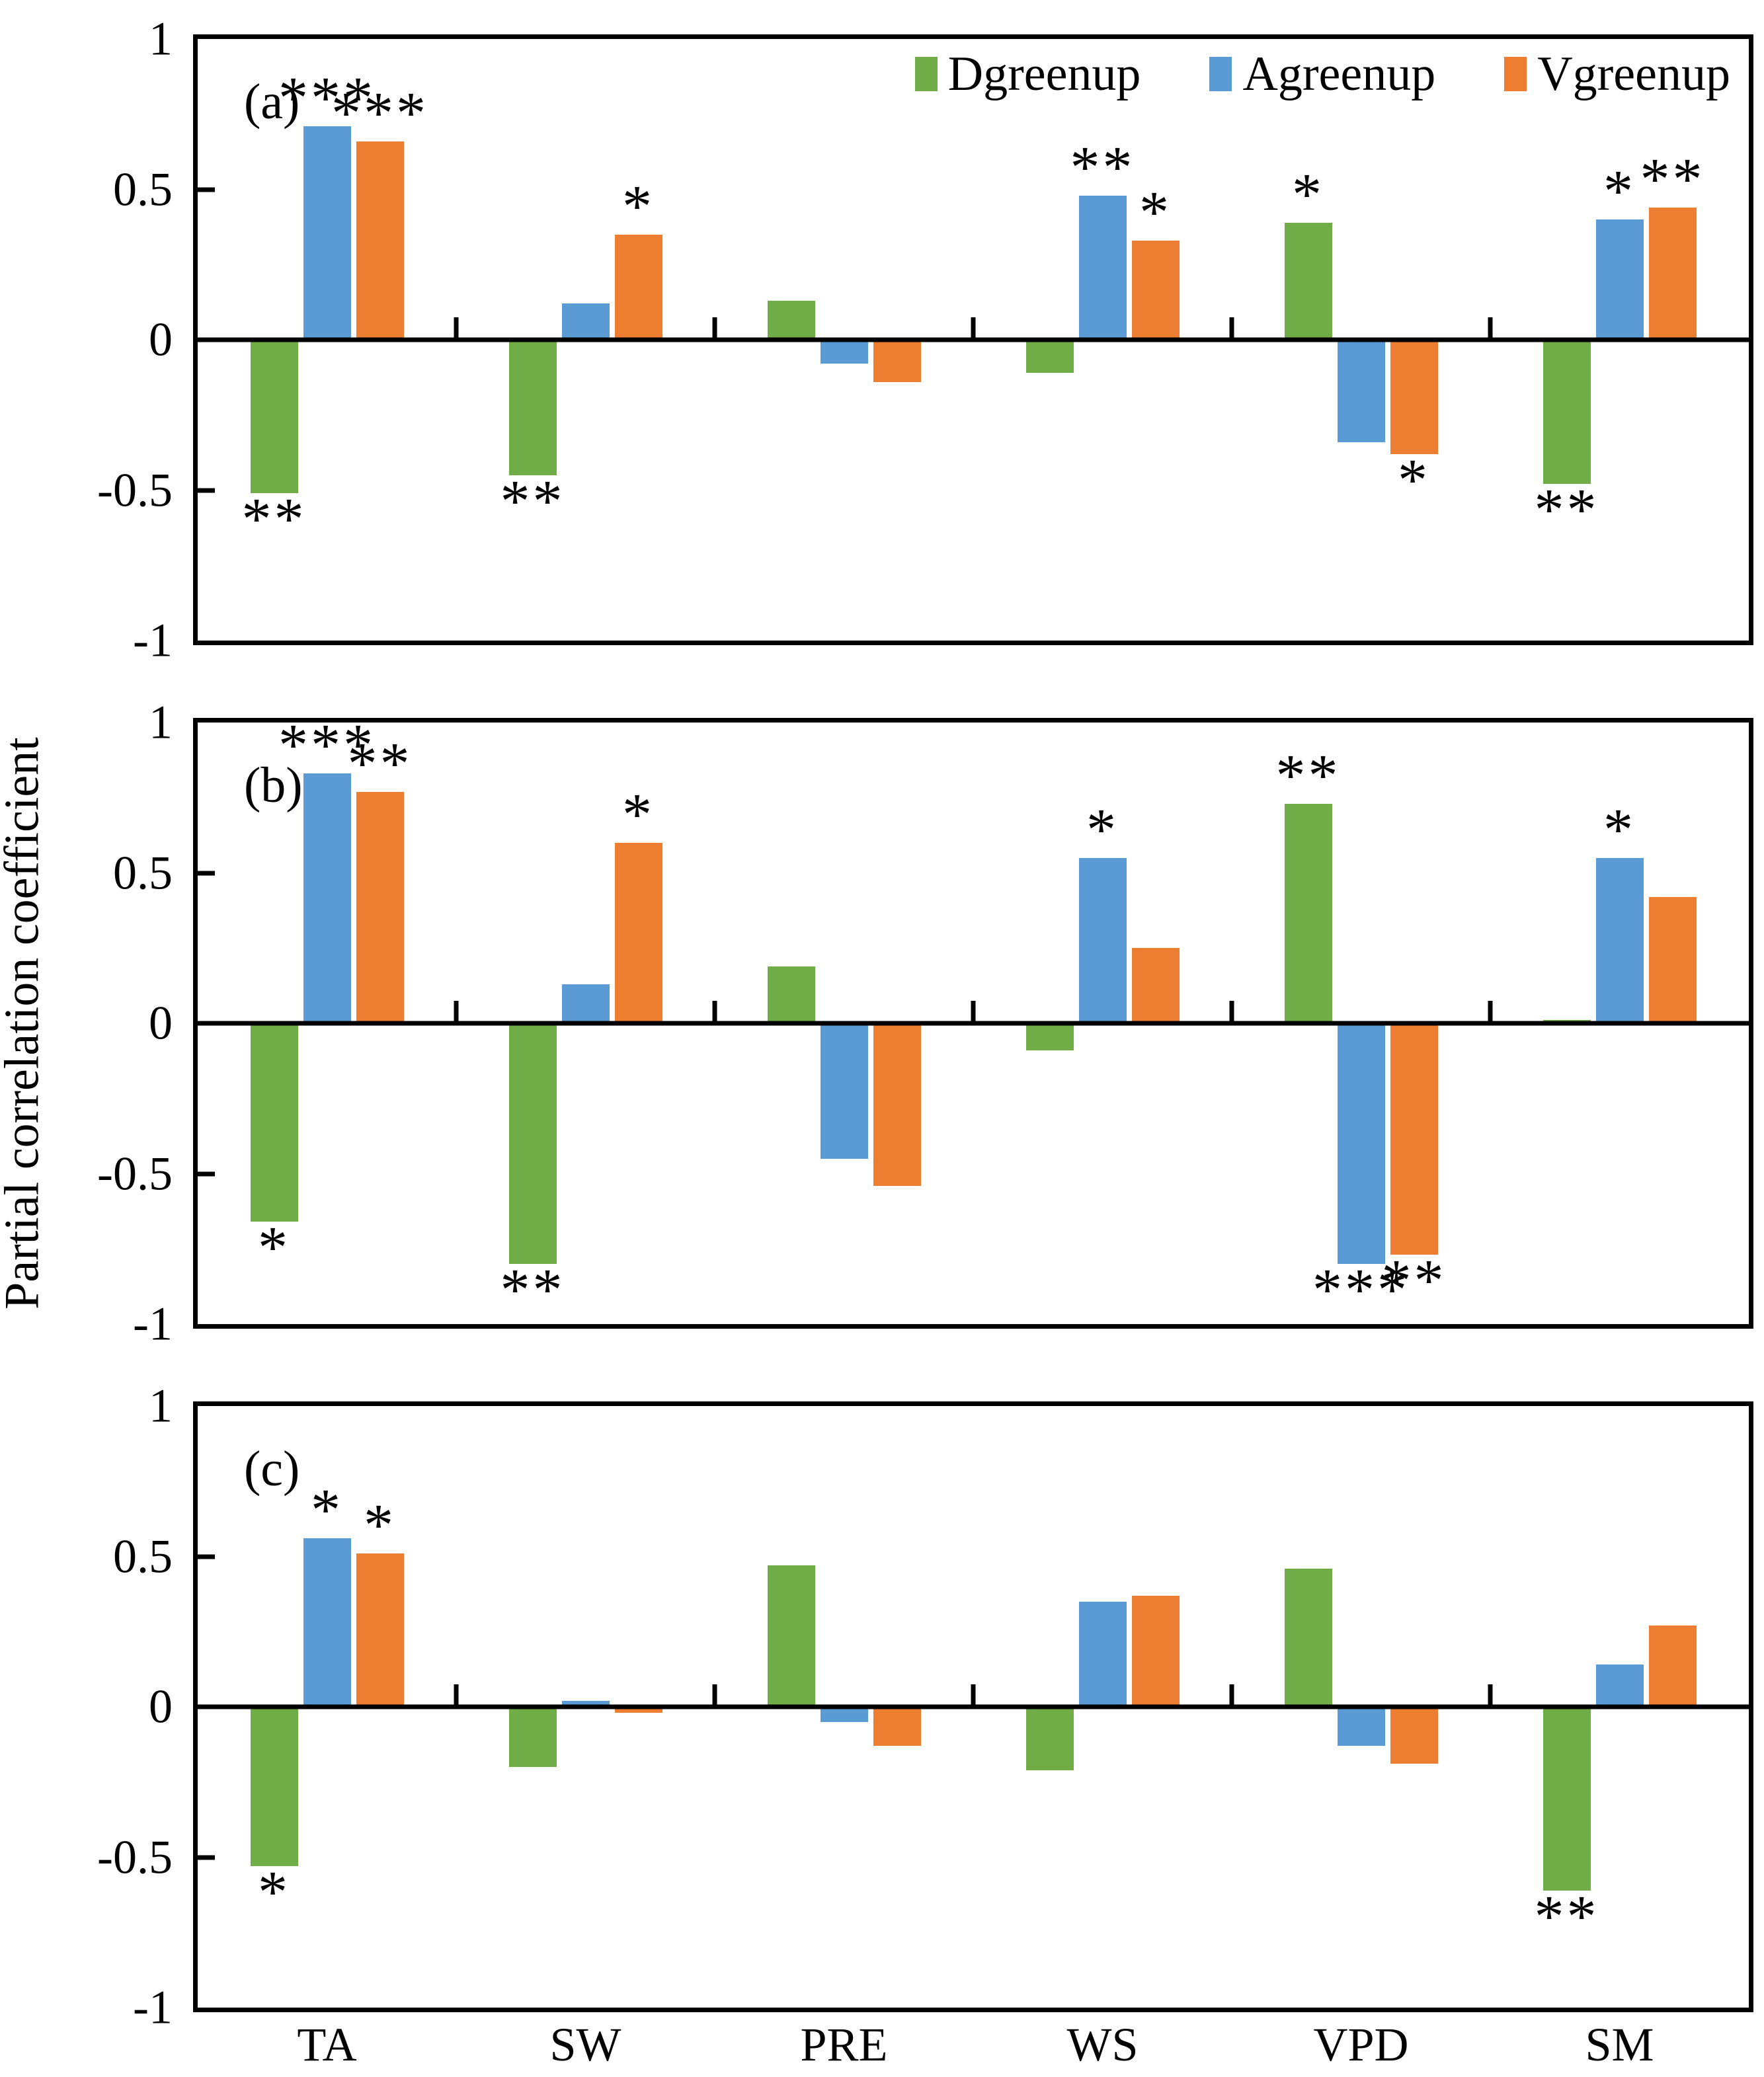 The width and height of the screenshot is (1764, 2077). Describe the element at coordinates (327, 898) in the screenshot. I see `bar-b-TA-Agreenup` at that location.